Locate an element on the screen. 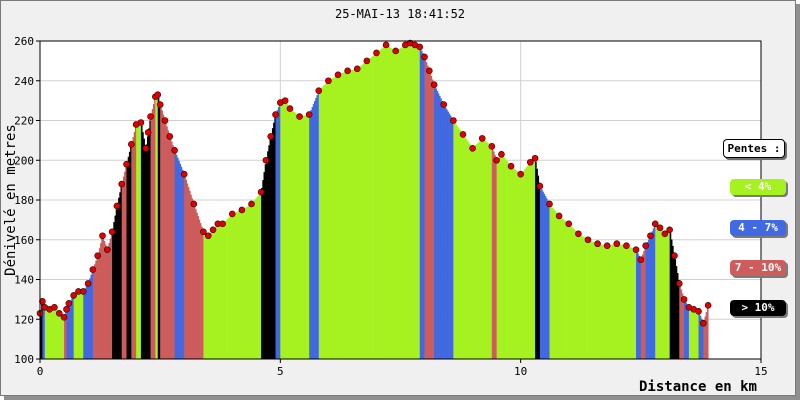 Image resolution: width=800 pixels, height=400 pixels. legend-item: > 10% is located at coordinates (758, 308).